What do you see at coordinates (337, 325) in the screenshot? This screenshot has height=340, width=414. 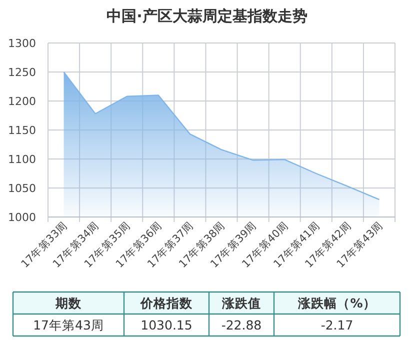 I see `text: -2.17` at bounding box center [337, 325].